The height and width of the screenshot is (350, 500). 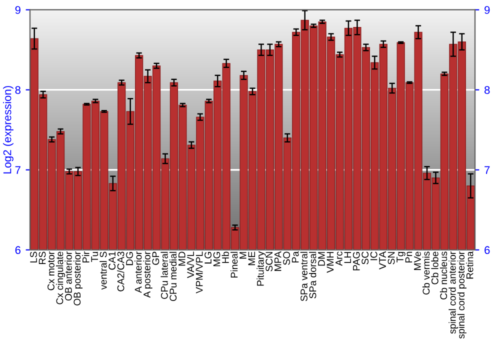 What do you see at coordinates (401, 257) in the screenshot?
I see `x-tick-label: Tg` at bounding box center [401, 257].